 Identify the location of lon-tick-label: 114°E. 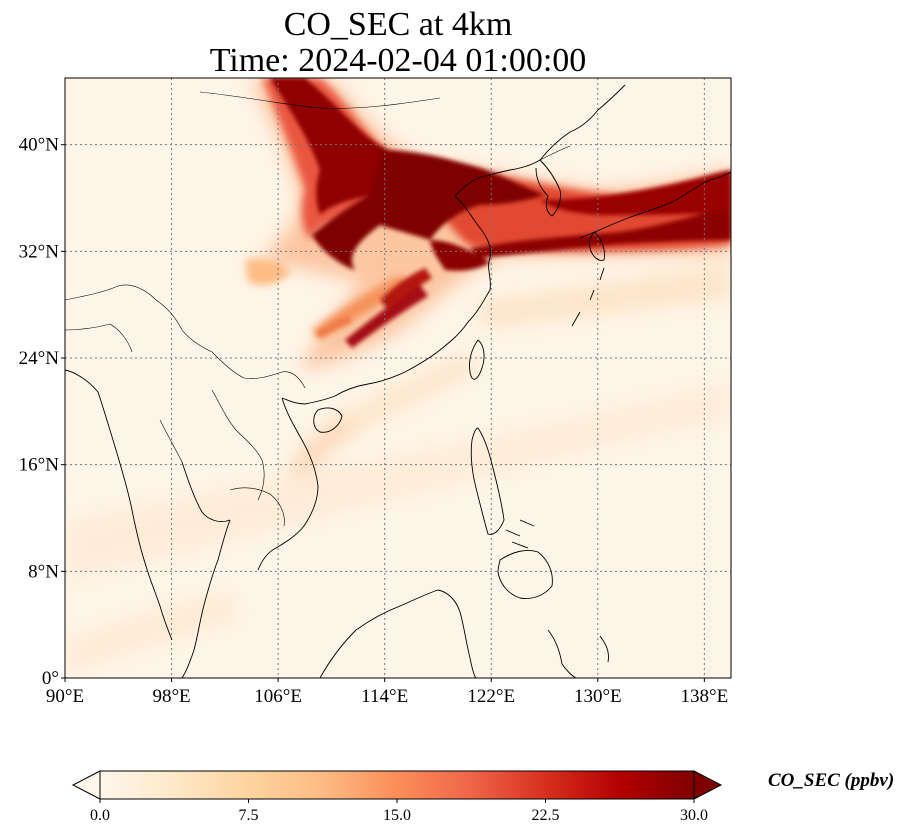
(384, 696).